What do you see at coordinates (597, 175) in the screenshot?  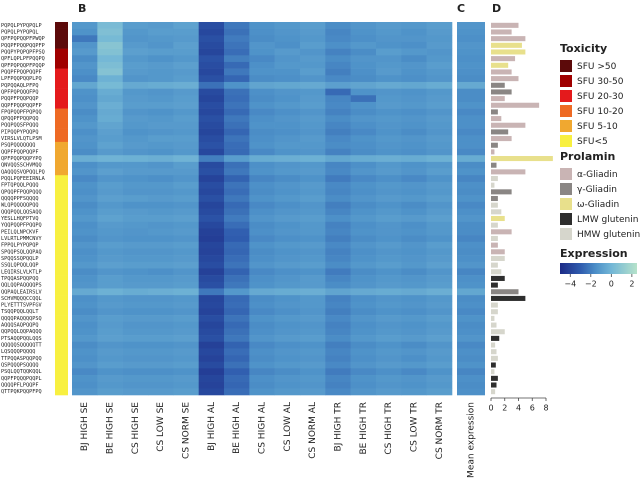 I see `legend-label: α-Gliadin` at bounding box center [597, 175].